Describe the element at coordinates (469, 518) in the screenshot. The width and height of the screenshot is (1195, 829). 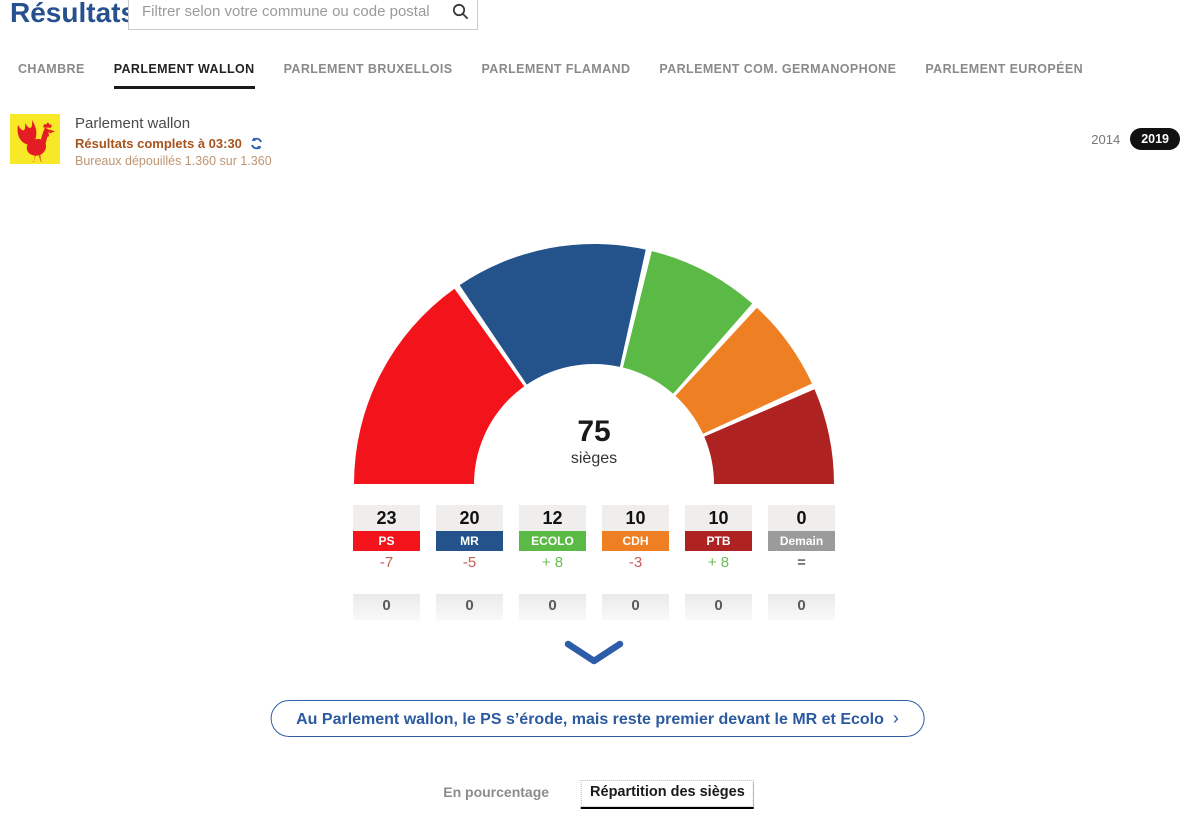
I see `party-seats: 20` at that location.